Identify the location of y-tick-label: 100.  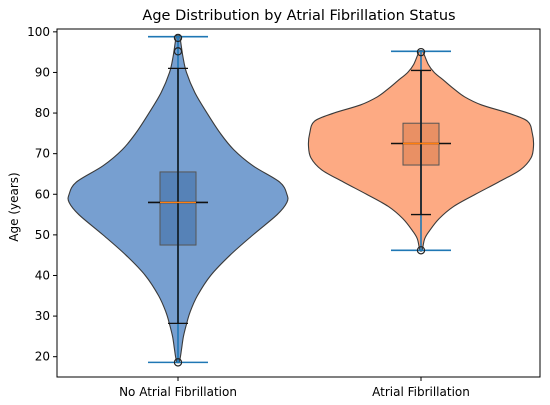
(38, 32).